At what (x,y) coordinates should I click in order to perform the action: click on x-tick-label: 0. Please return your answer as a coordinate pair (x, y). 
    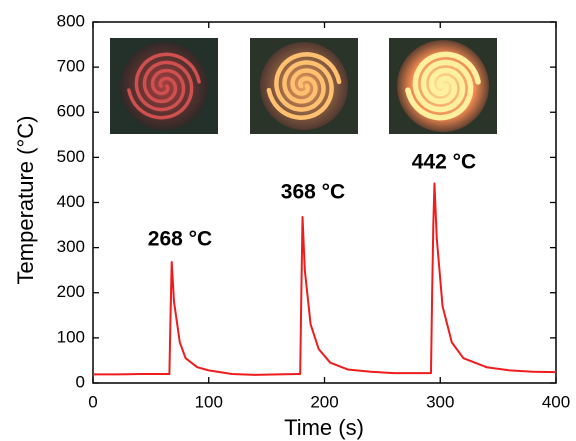
    Looking at the image, I should click on (92, 401).